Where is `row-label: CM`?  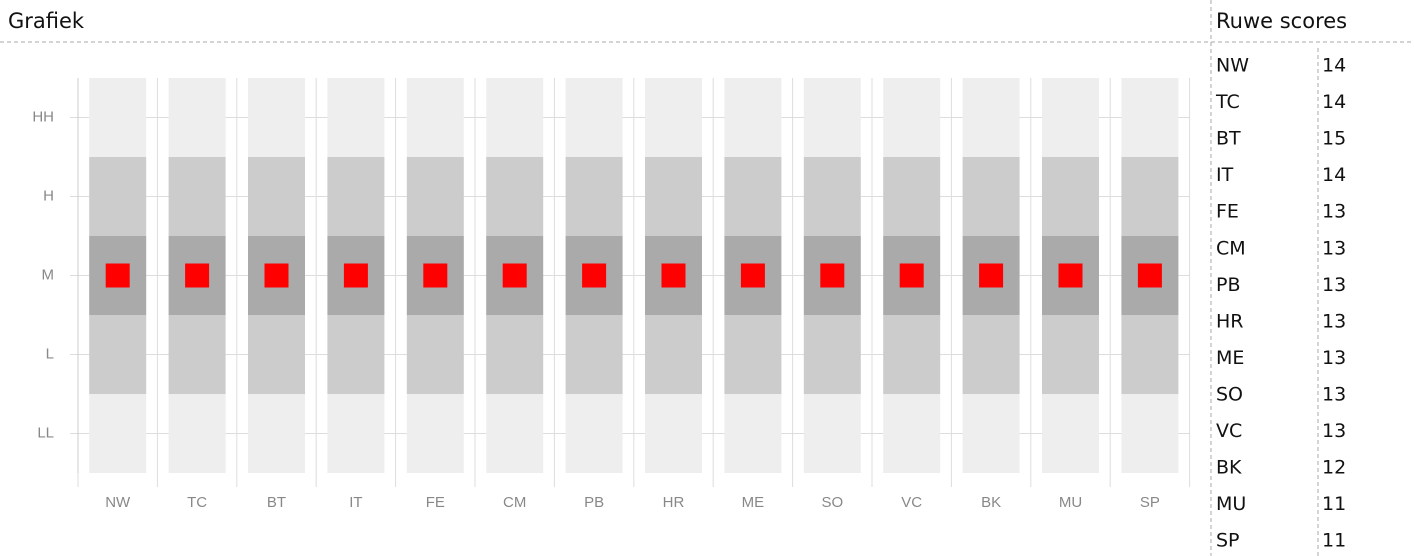
row-label: CM is located at coordinates (1231, 248).